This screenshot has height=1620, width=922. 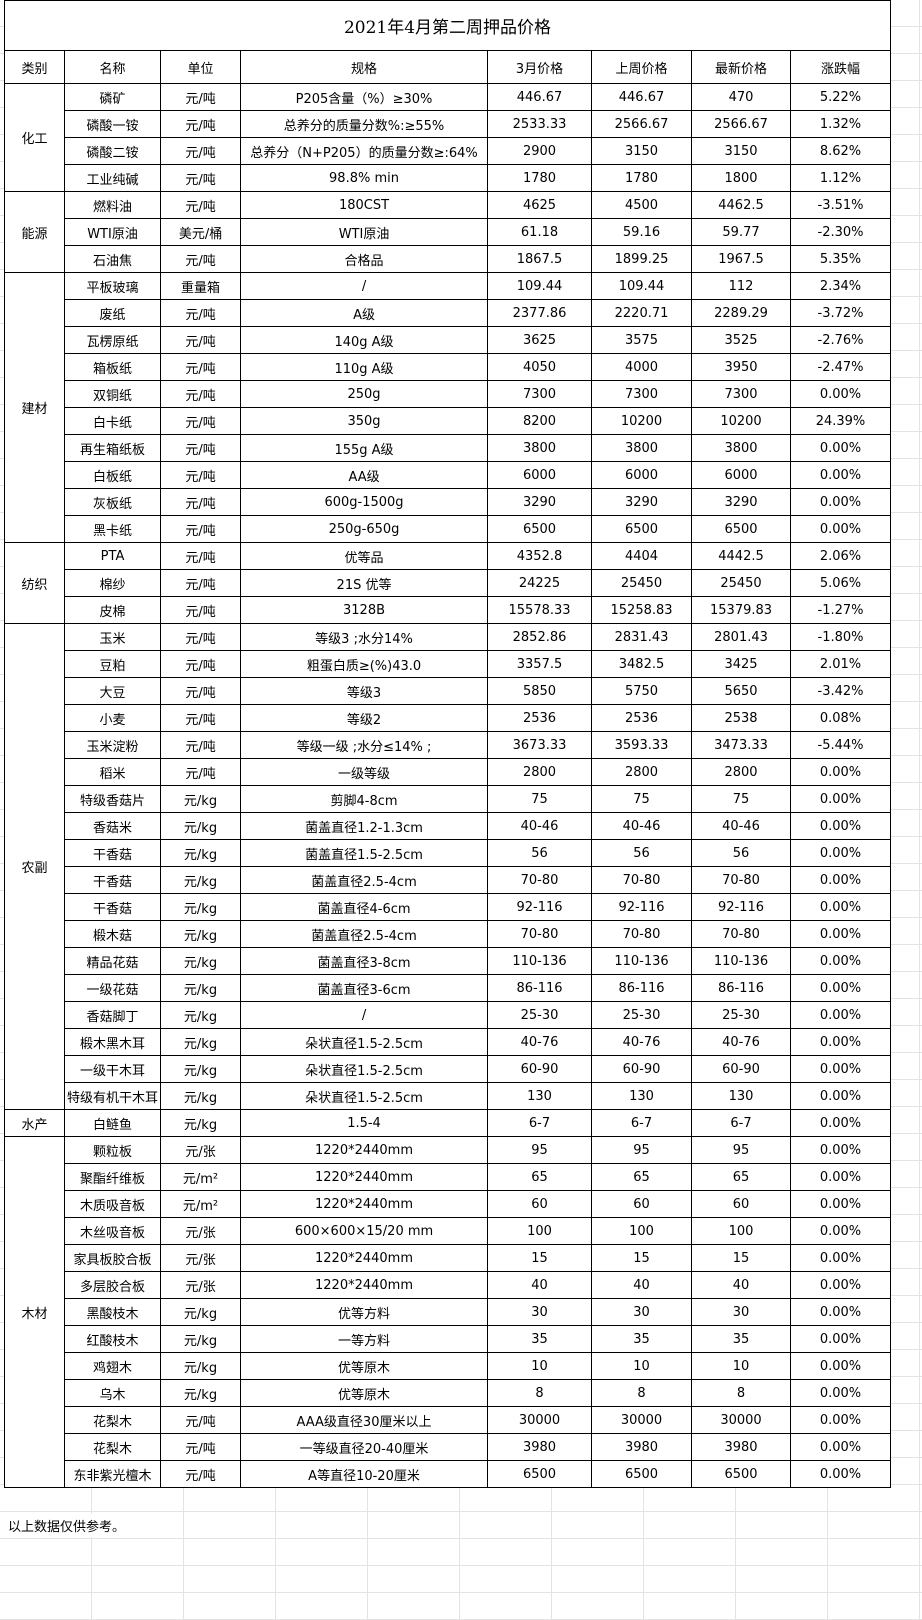 What do you see at coordinates (540, 529) in the screenshot?
I see `march-price: 6500` at bounding box center [540, 529].